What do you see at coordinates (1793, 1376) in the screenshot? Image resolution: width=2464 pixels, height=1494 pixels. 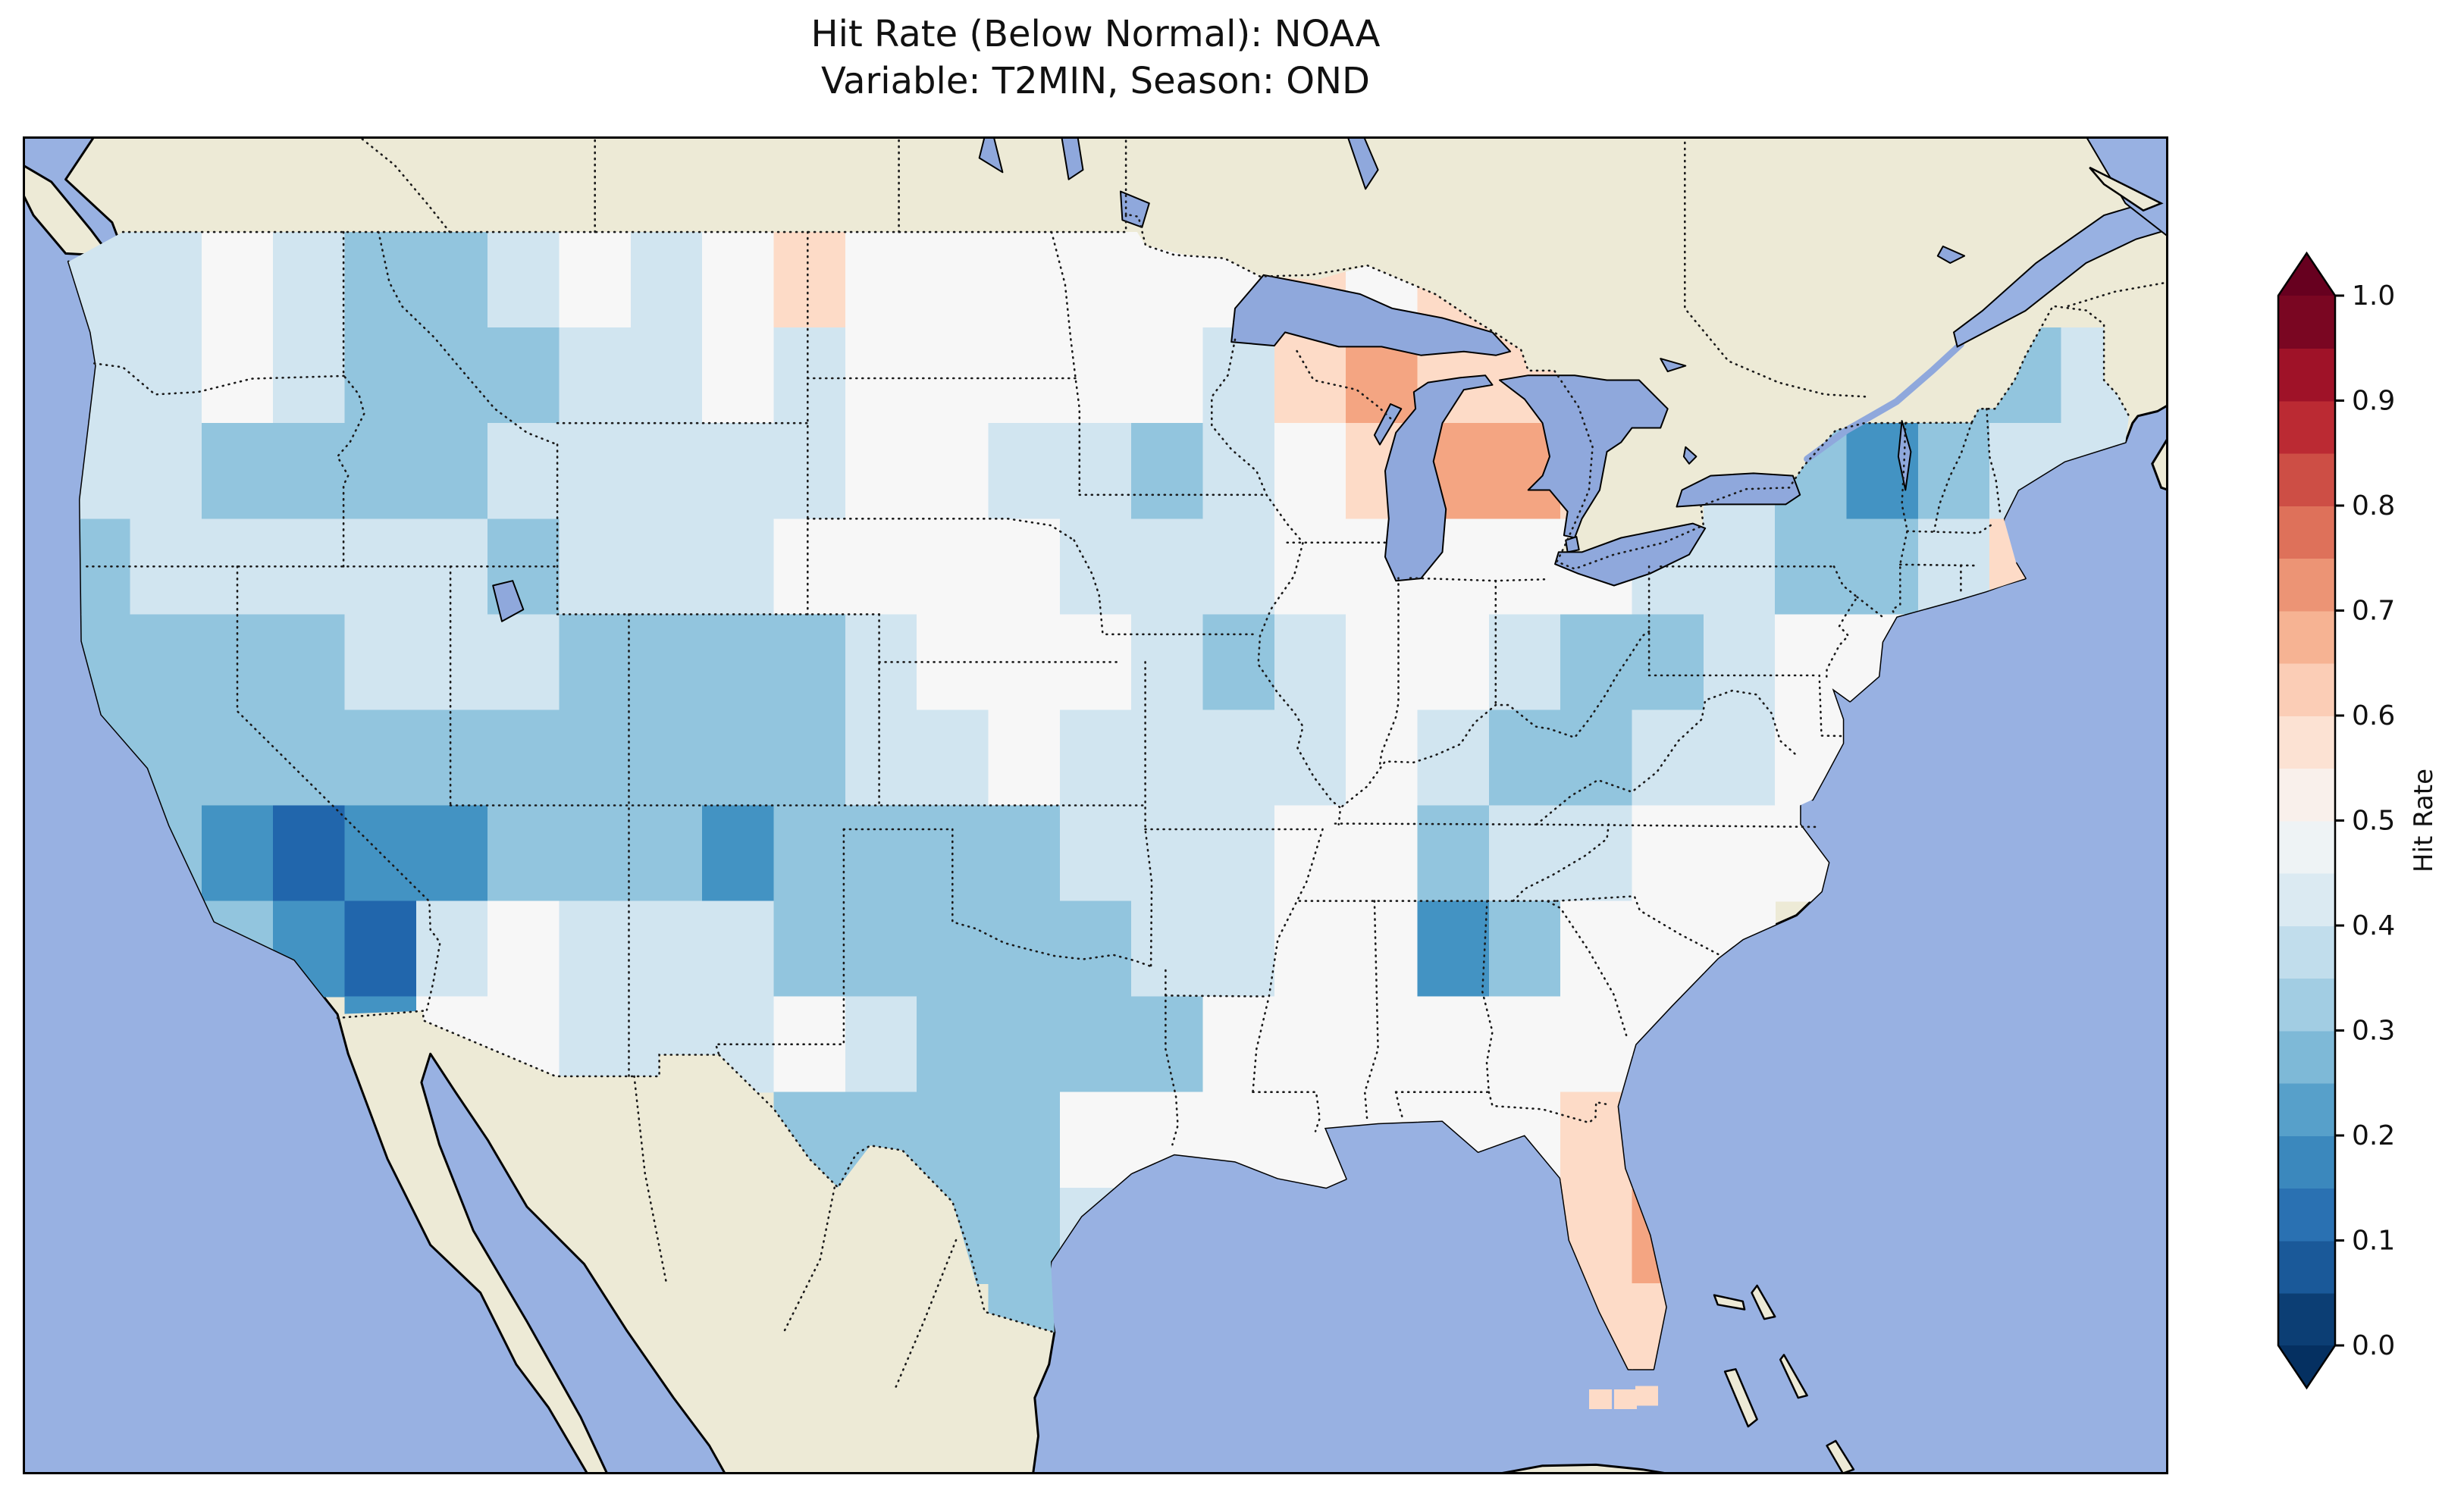 I see `bahamas-island` at bounding box center [1793, 1376].